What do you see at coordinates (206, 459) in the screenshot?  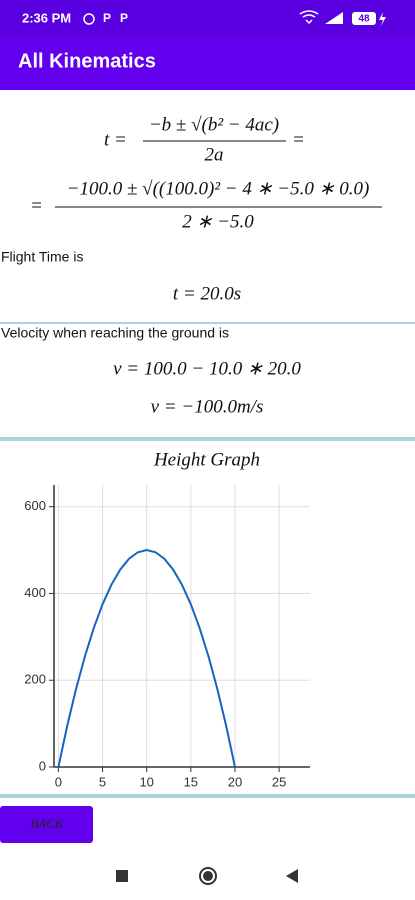 I see `chart-title: Height Graph` at bounding box center [206, 459].